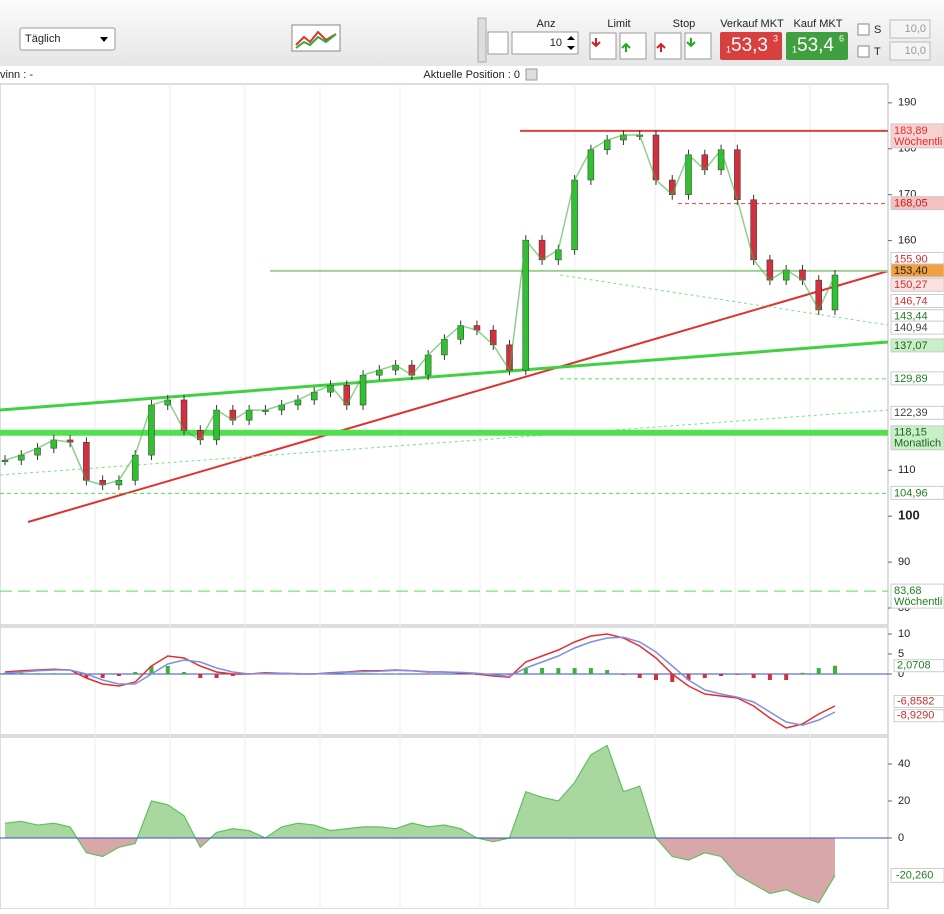  I want to click on value-label: -8,9290, so click(915, 716).